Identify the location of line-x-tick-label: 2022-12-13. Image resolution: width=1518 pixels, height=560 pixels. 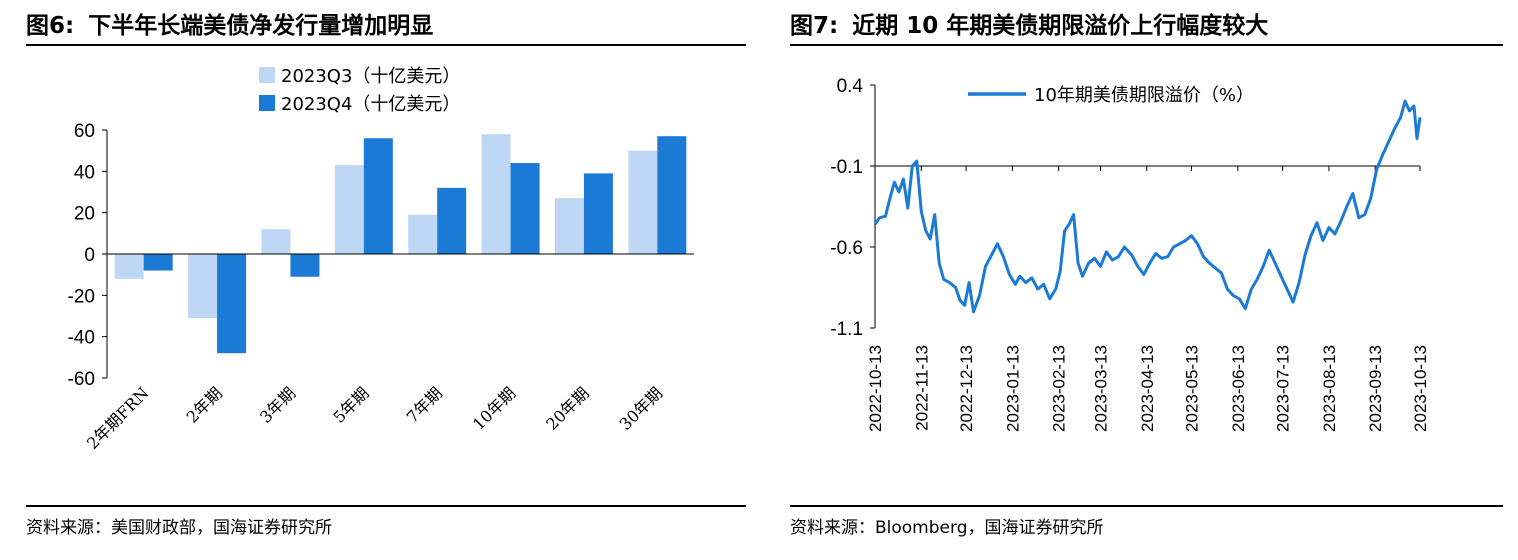
(966, 388).